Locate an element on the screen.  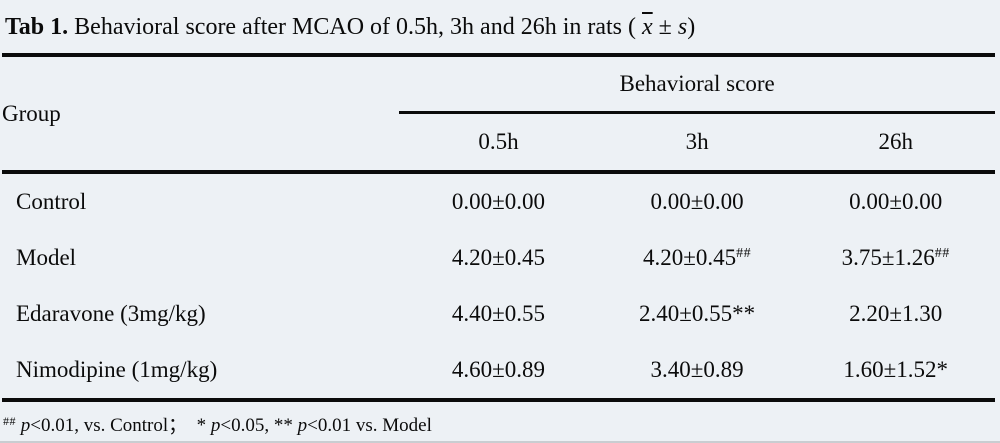
table-row-model: Model 4.20±0.45 4.20±0.45## 3.75±1.26## is located at coordinates (498, 258).